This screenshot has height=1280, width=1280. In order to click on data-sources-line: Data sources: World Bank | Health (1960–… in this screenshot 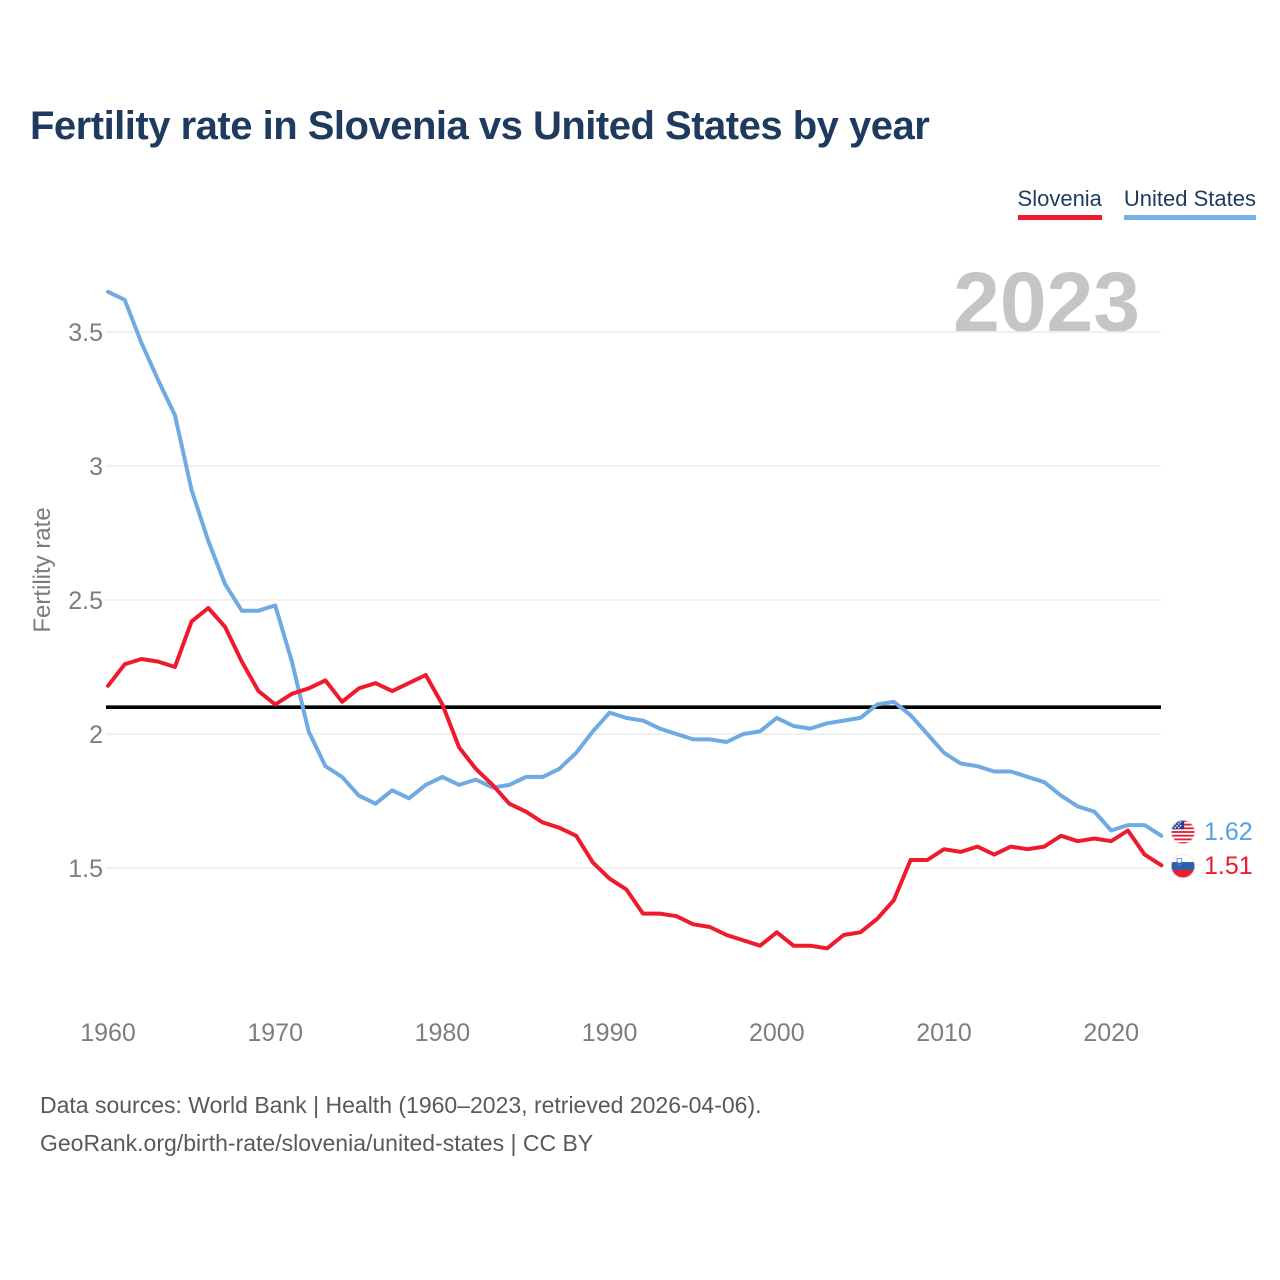, I will do `click(401, 1105)`.